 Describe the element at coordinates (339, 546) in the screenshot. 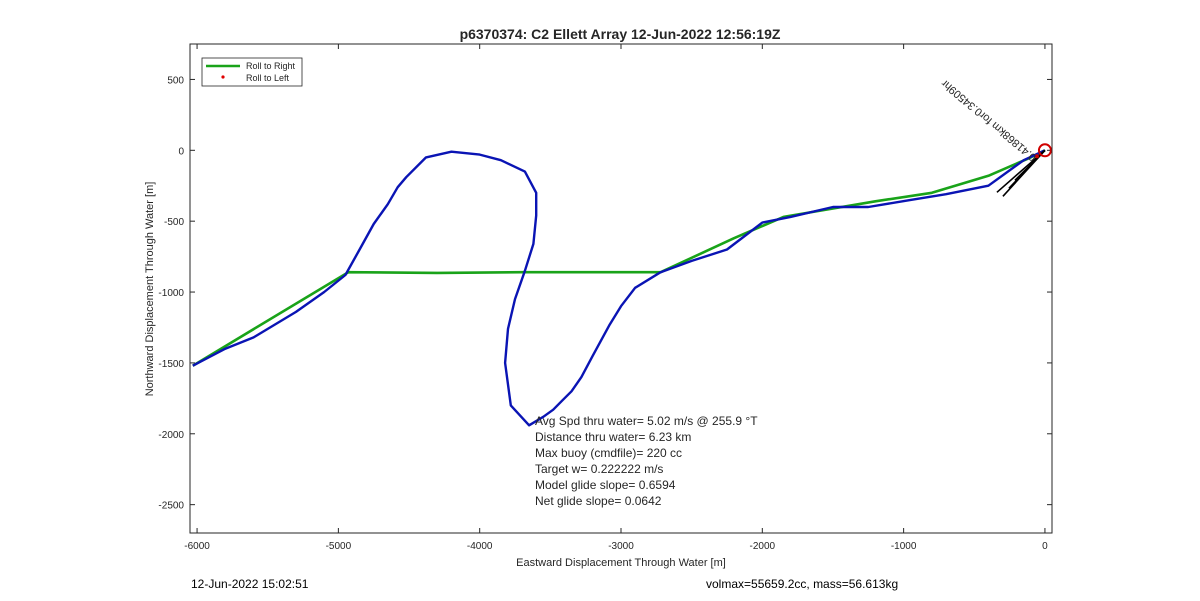

I see `x-tick-label: -5000` at that location.